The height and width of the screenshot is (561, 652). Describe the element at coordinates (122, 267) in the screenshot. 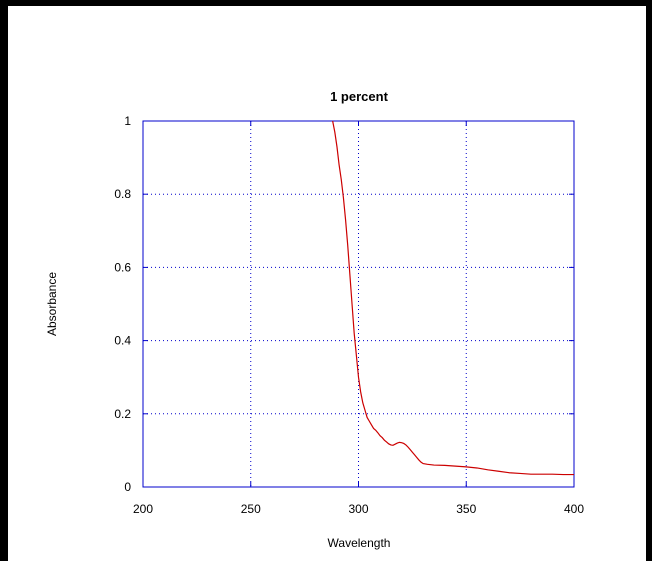

I see `y-tick-label: 0.6` at that location.